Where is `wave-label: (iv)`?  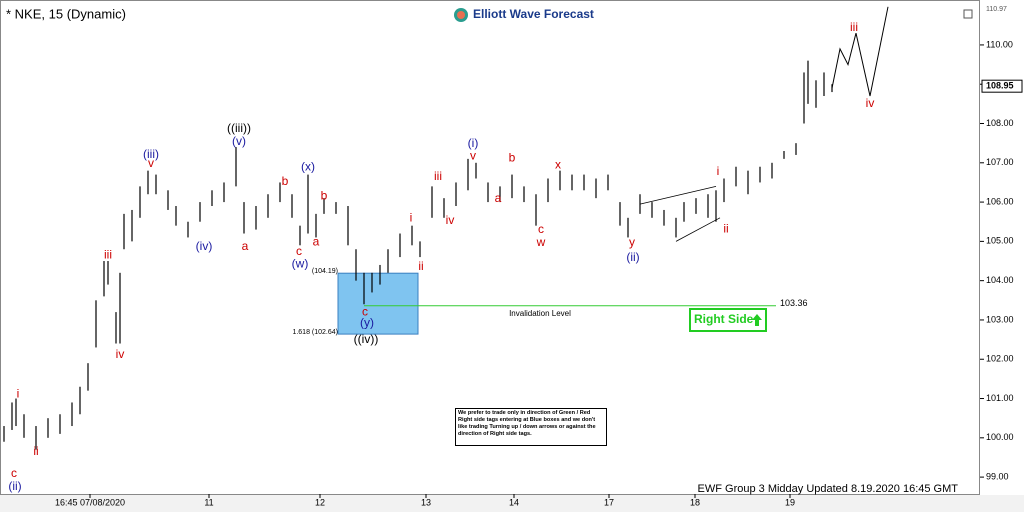 wave-label: (iv) is located at coordinates (204, 246).